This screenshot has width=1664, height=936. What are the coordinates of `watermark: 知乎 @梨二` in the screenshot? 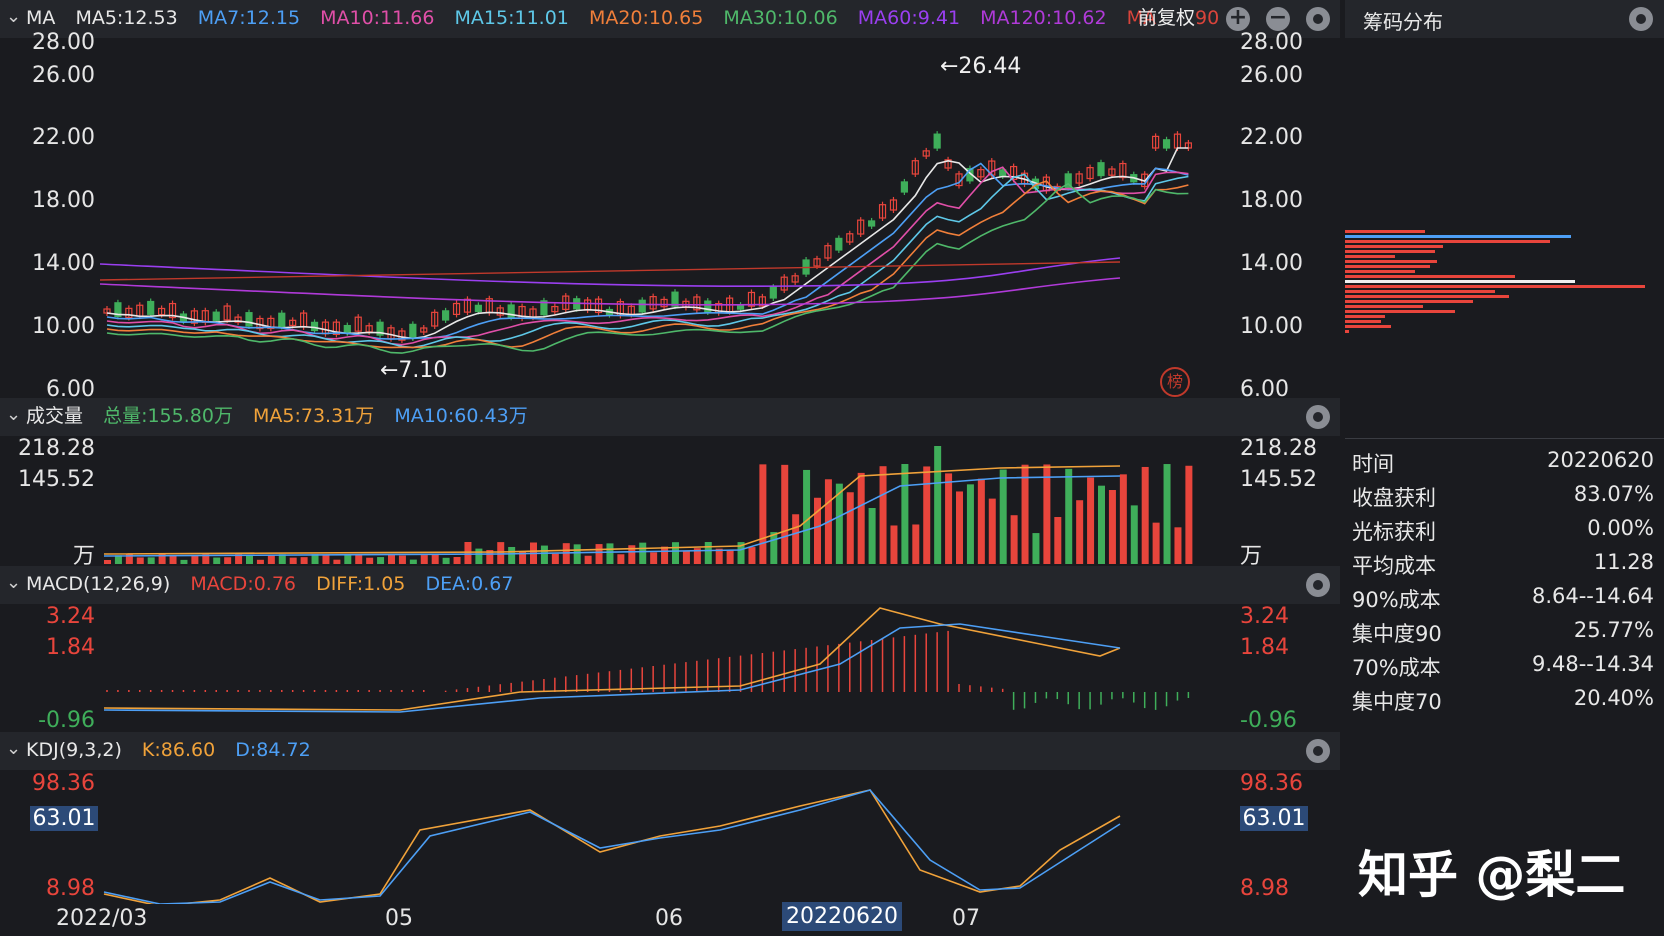 It's located at (1492, 875).